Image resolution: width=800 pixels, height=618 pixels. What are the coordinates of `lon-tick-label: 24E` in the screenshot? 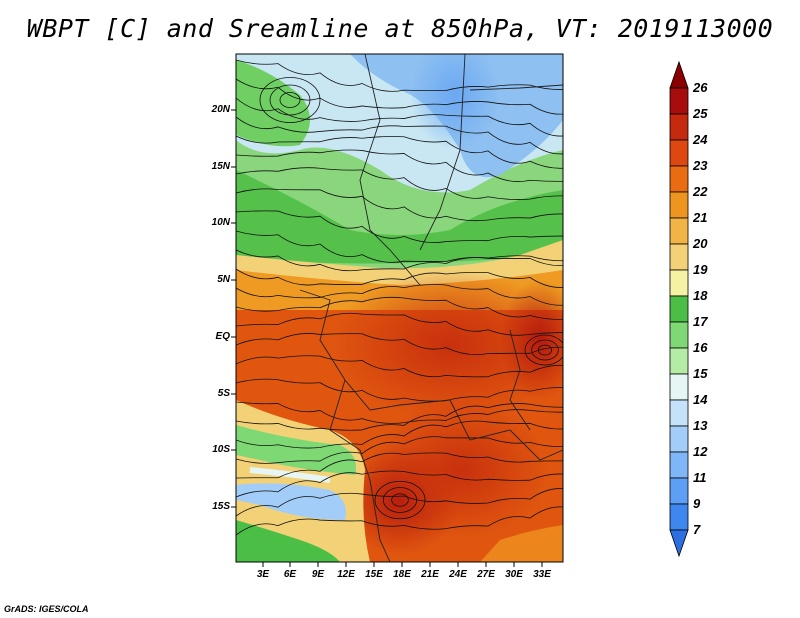 It's located at (458, 574).